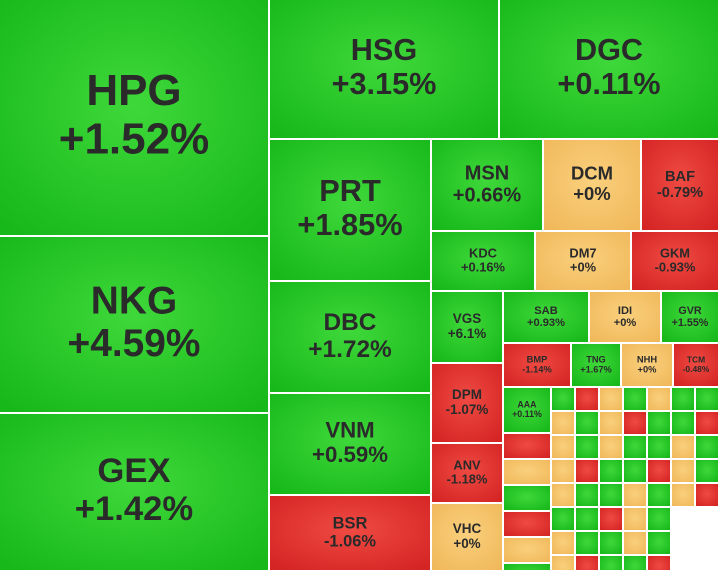 The width and height of the screenshot is (718, 570). Describe the element at coordinates (349, 224) in the screenshot. I see `change: +1.85%` at that location.